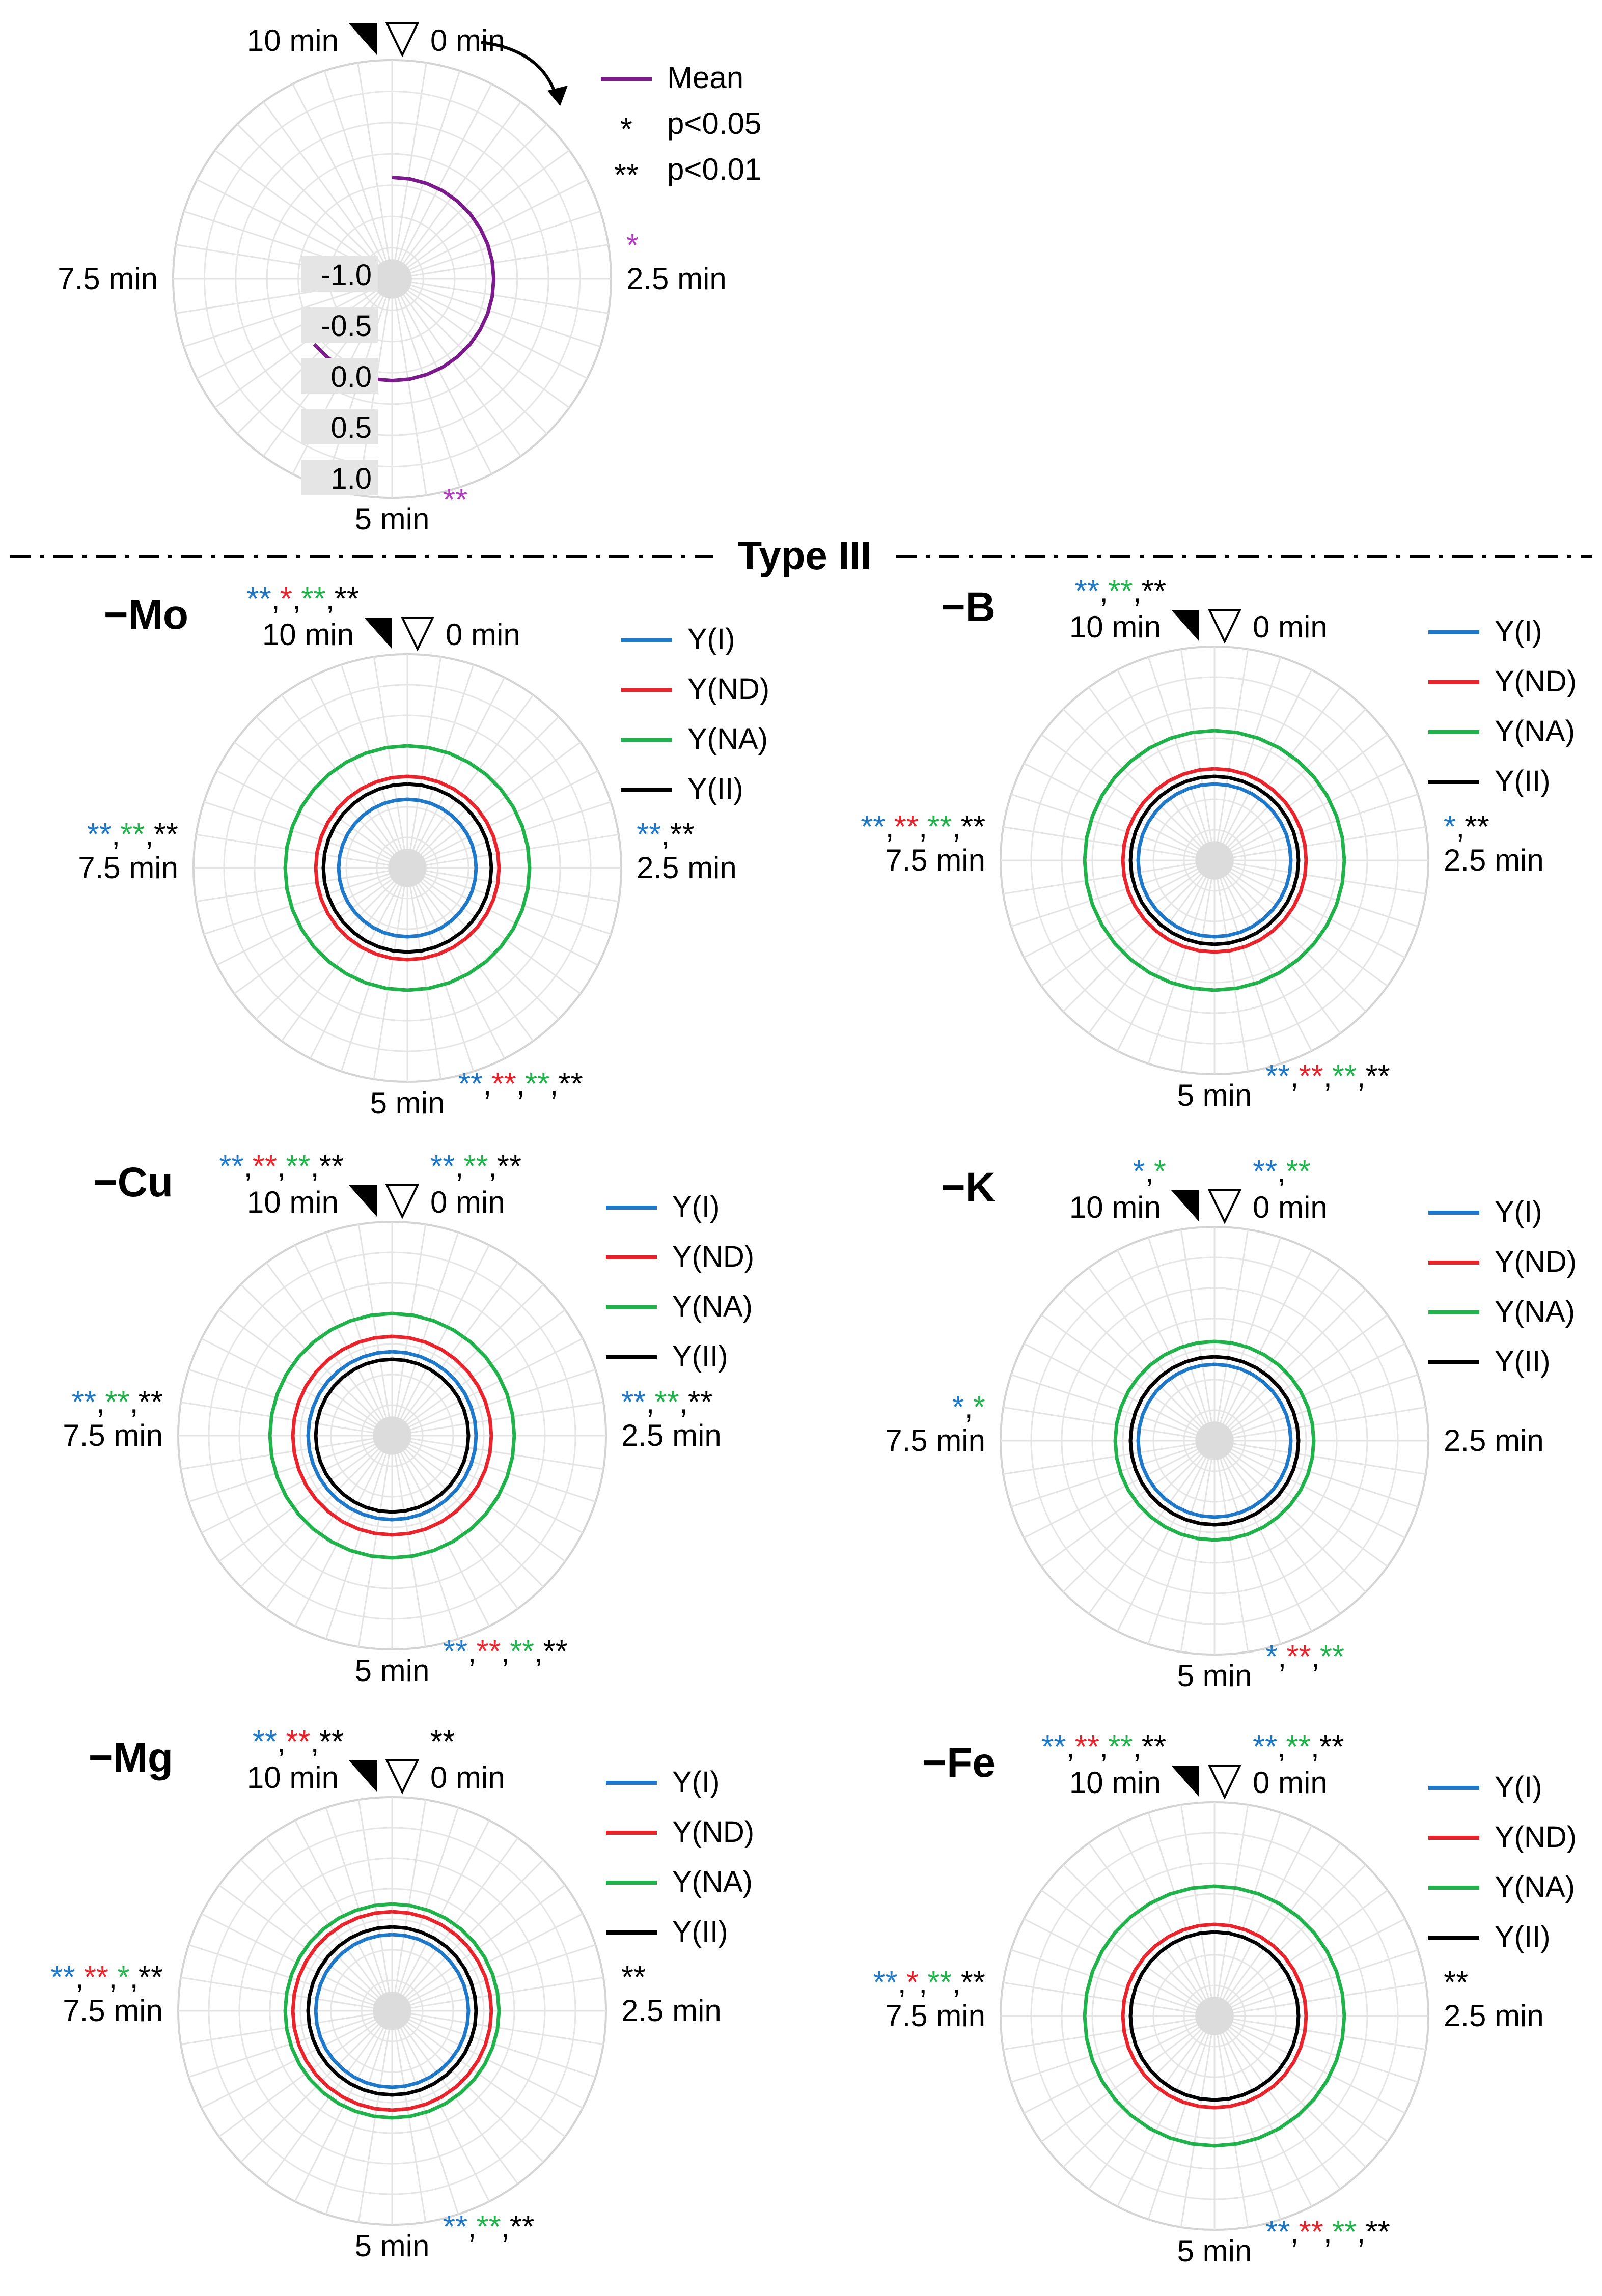 The width and height of the screenshot is (1602, 2296). What do you see at coordinates (1298, 1747) in the screenshot?
I see `sig-top-right: **,**,**` at bounding box center [1298, 1747].